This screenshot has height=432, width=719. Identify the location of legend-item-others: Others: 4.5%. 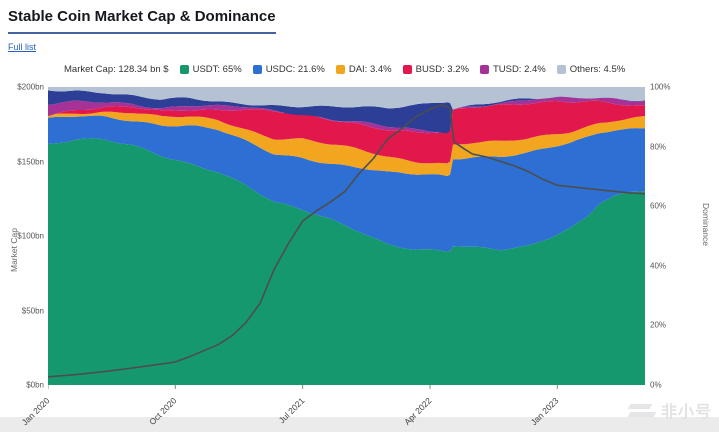
(591, 69).